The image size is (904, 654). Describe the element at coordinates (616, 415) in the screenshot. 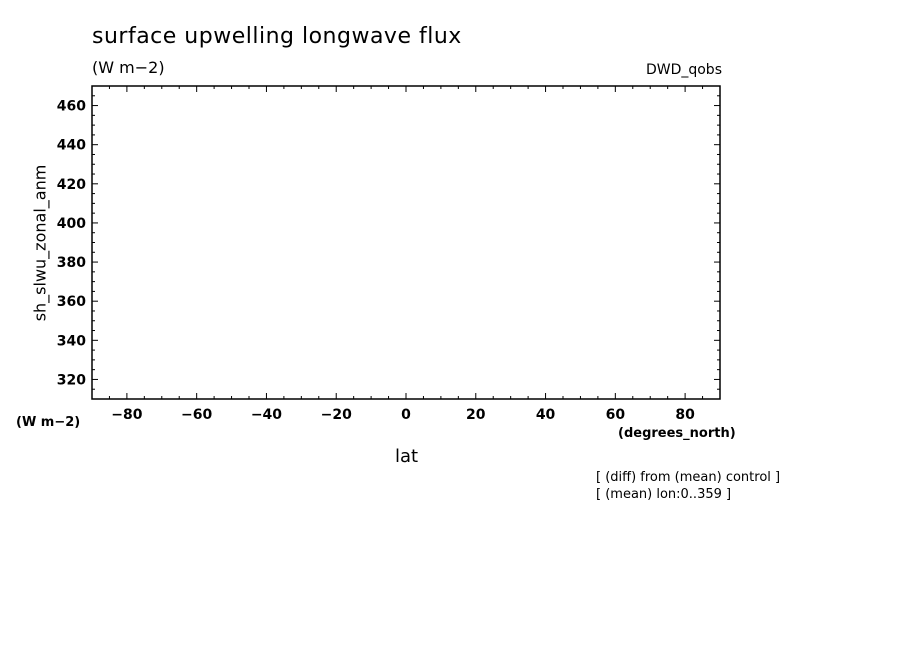

I see `x-tick-label: 60` at that location.